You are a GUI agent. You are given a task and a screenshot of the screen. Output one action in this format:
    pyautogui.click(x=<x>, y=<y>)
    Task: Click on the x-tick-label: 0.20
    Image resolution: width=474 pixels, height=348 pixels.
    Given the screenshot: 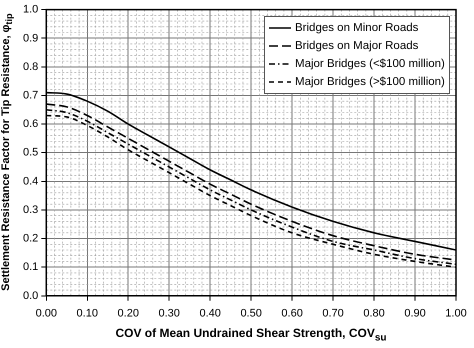 What is the action you would take?
    pyautogui.click(x=128, y=313)
    